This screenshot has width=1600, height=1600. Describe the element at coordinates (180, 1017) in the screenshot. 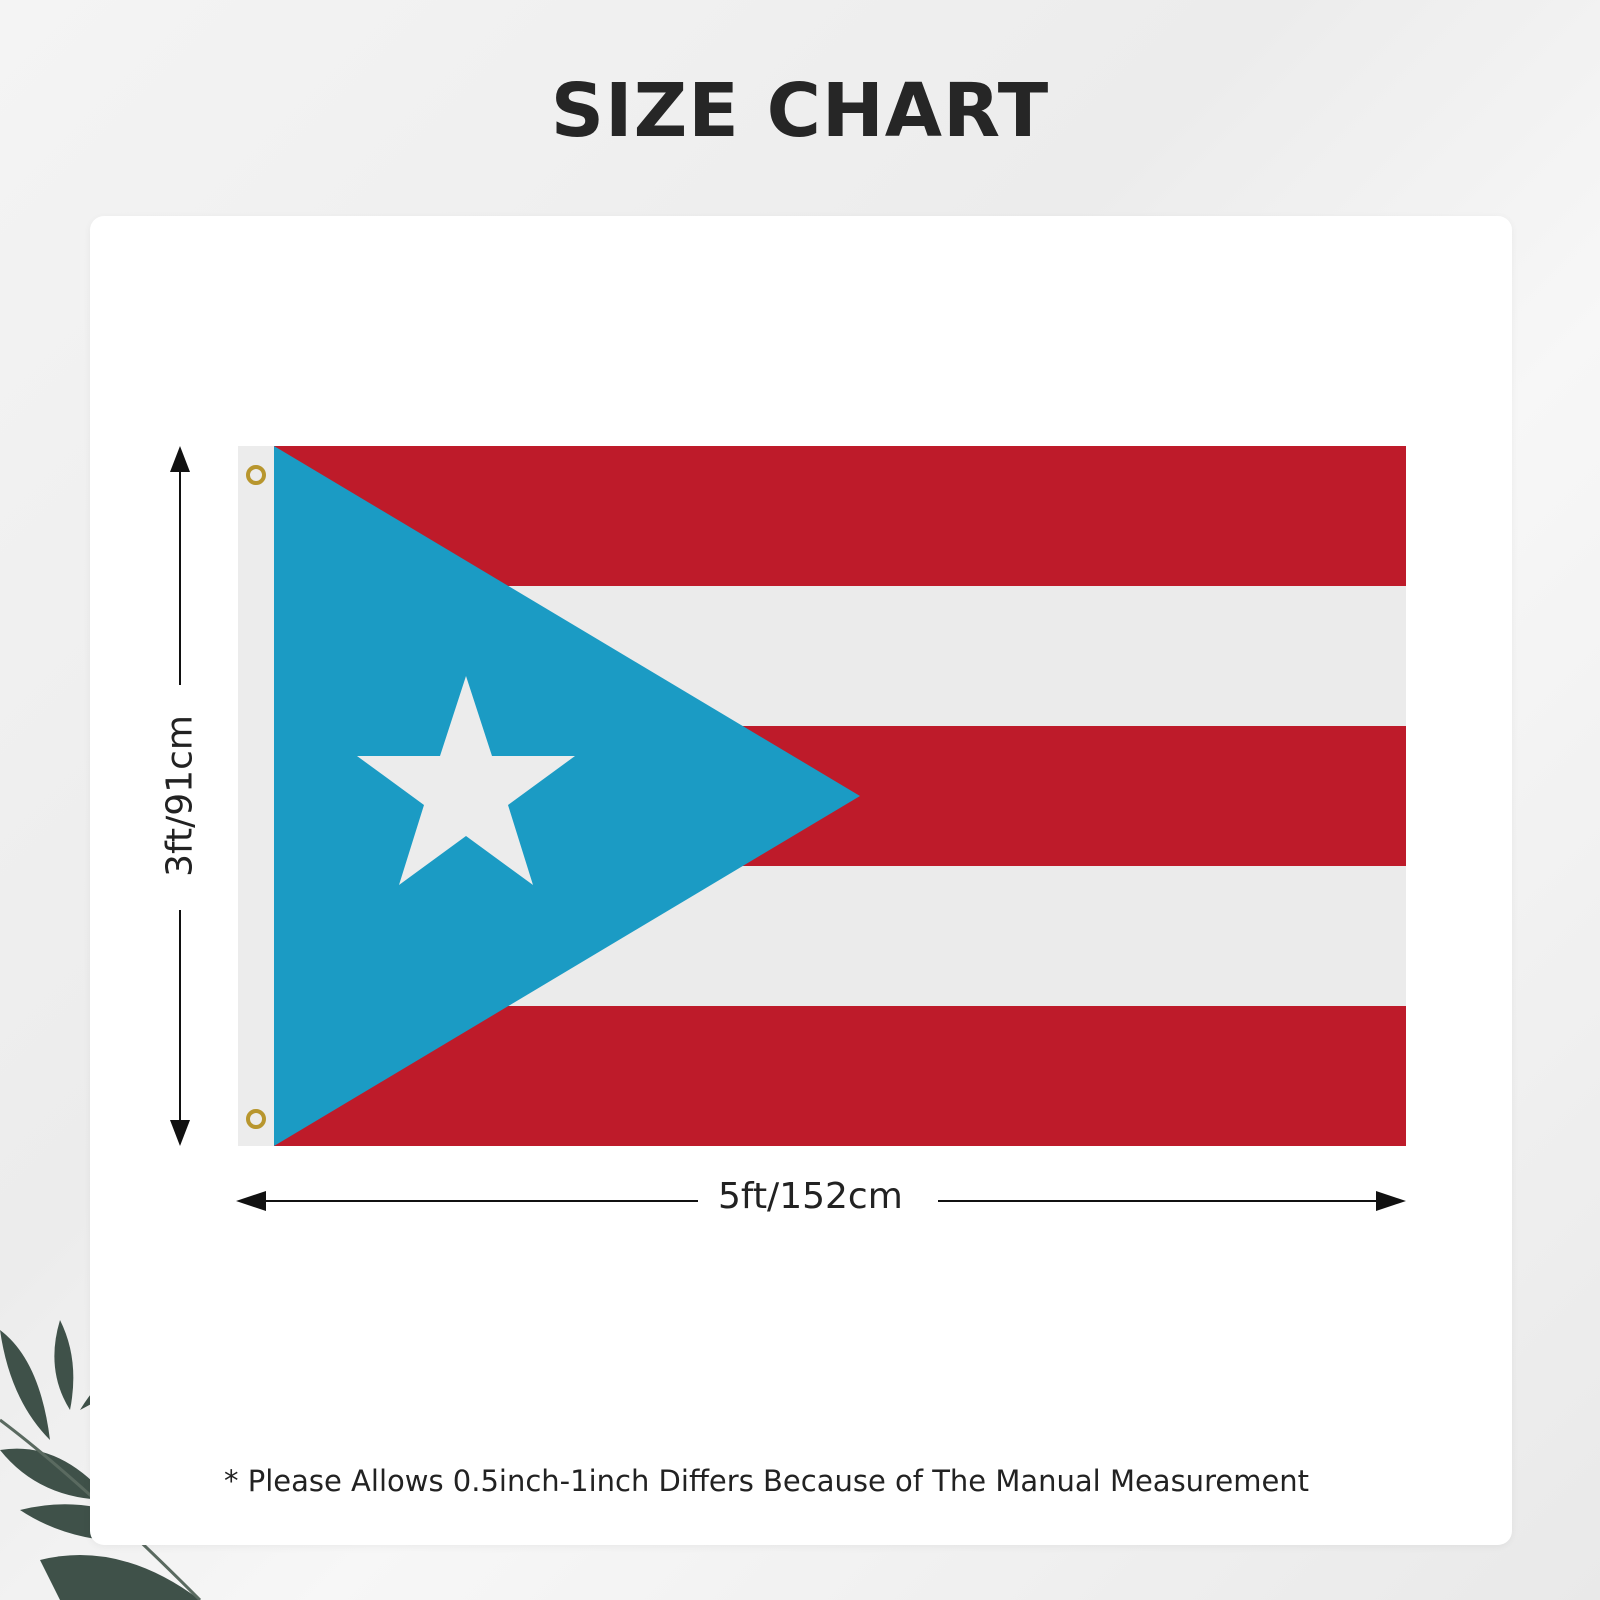

I see `height-arrow-line-bottom` at that location.